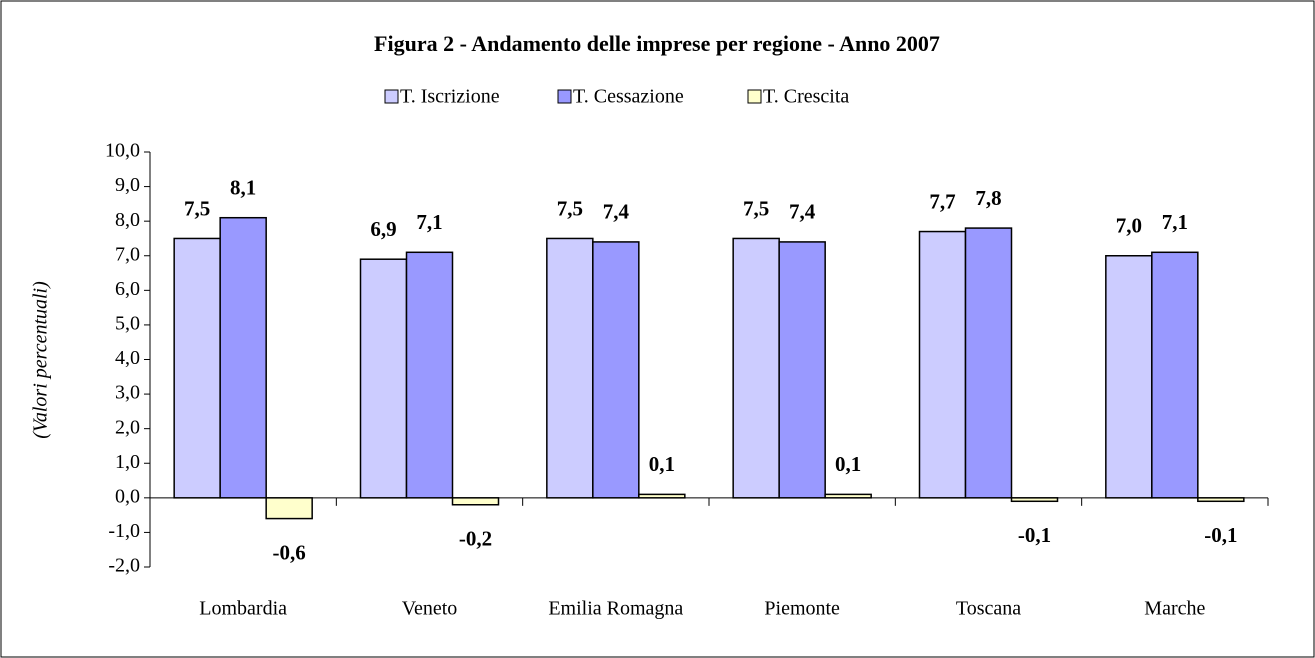  What do you see at coordinates (430, 609) in the screenshot?
I see `x-tick-label: Veneto` at bounding box center [430, 609].